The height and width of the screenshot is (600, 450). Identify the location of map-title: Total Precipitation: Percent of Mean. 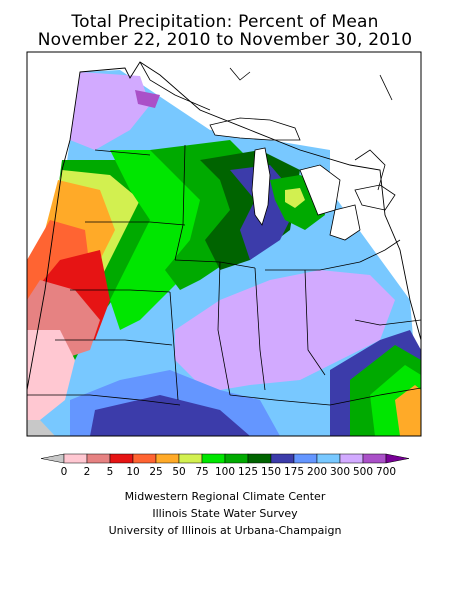
(225, 22).